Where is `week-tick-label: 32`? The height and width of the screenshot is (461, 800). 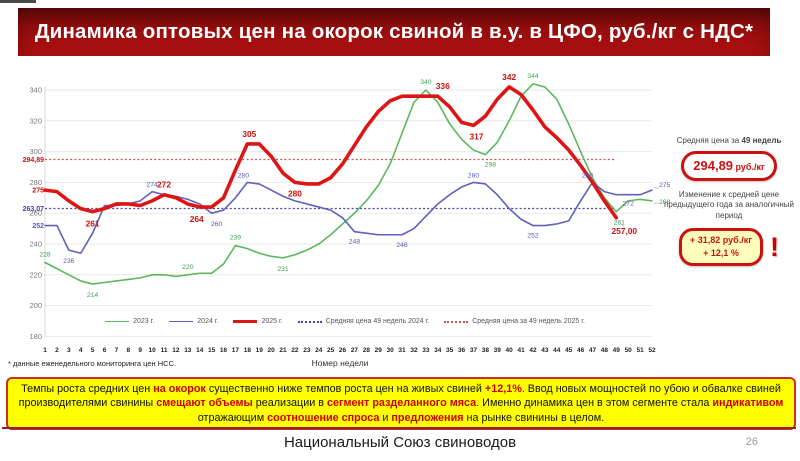 week-tick-label: 32 is located at coordinates (414, 350).